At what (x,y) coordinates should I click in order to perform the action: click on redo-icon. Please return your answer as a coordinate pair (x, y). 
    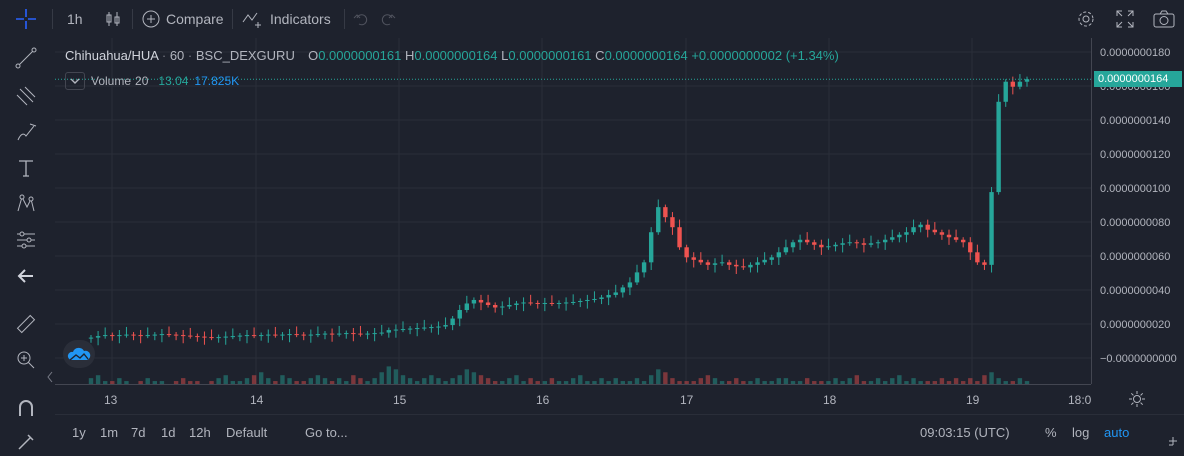
    Looking at the image, I should click on (388, 20).